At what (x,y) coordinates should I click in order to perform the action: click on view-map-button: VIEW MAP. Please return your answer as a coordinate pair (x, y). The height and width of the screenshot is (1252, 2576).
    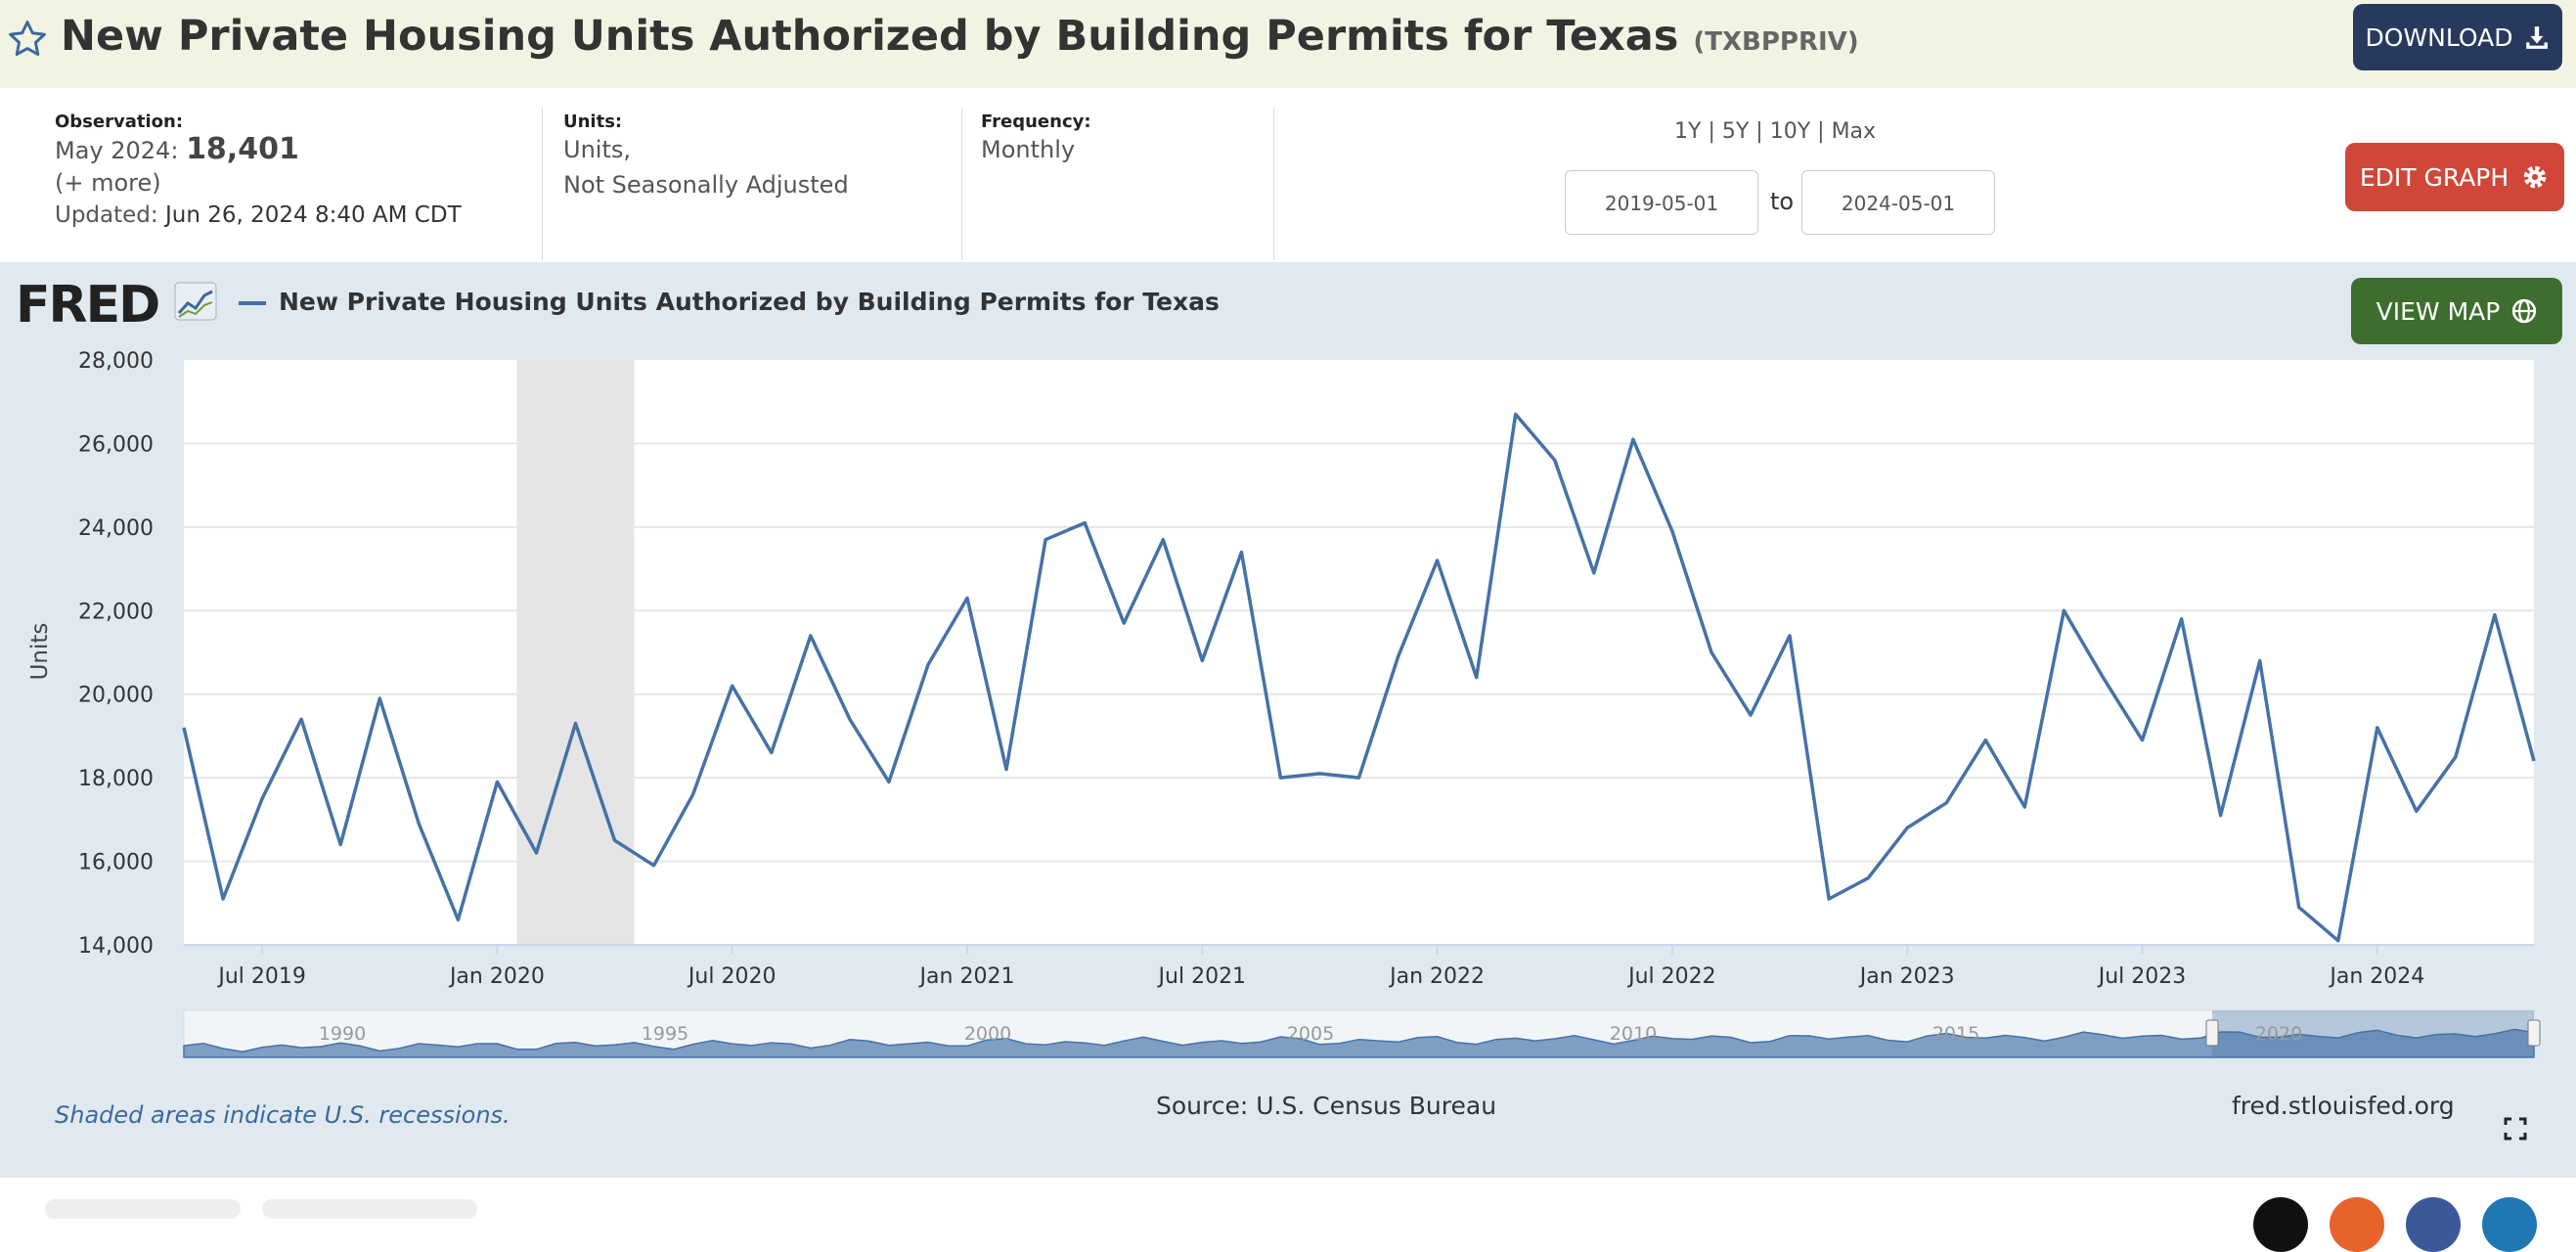
    Looking at the image, I should click on (2456, 311).